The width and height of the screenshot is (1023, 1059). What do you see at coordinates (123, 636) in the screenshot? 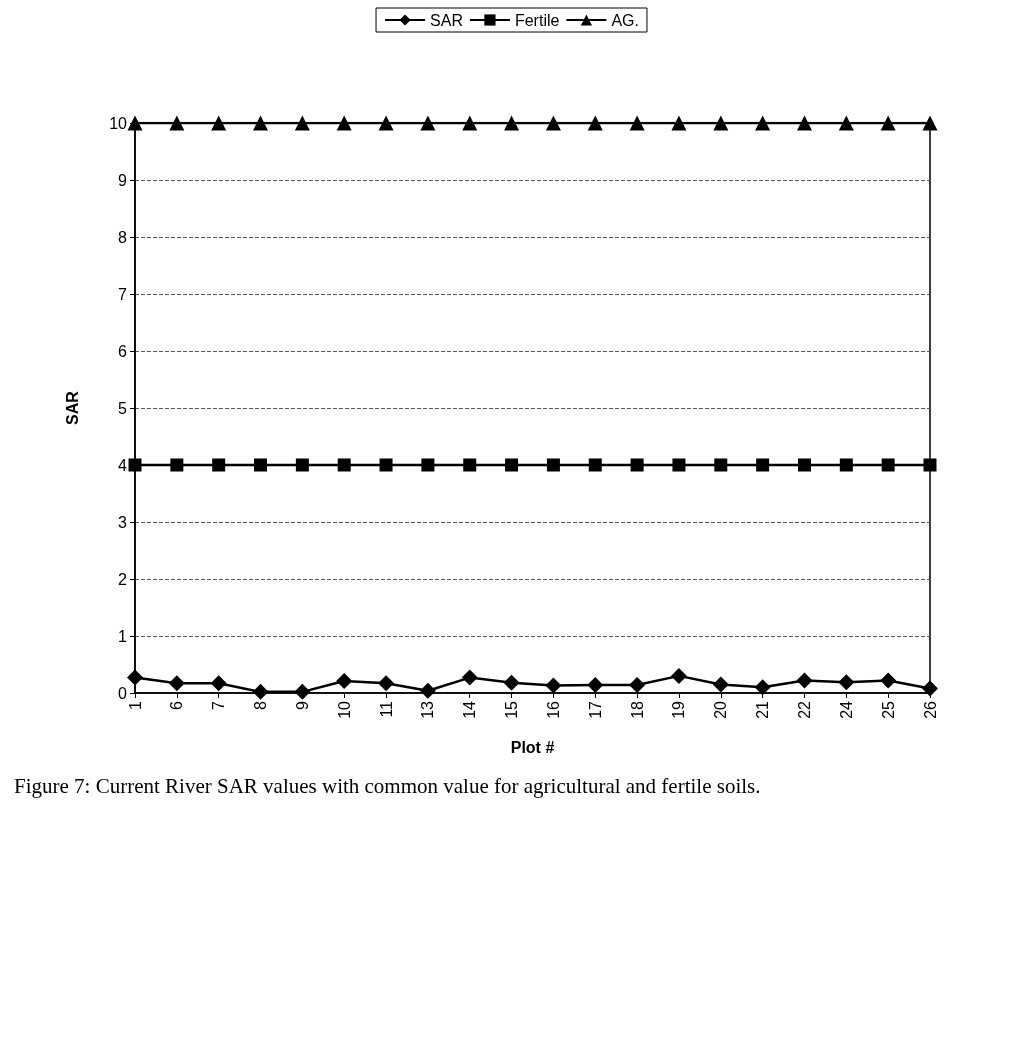
I see `y-tick-label: 1` at bounding box center [123, 636].